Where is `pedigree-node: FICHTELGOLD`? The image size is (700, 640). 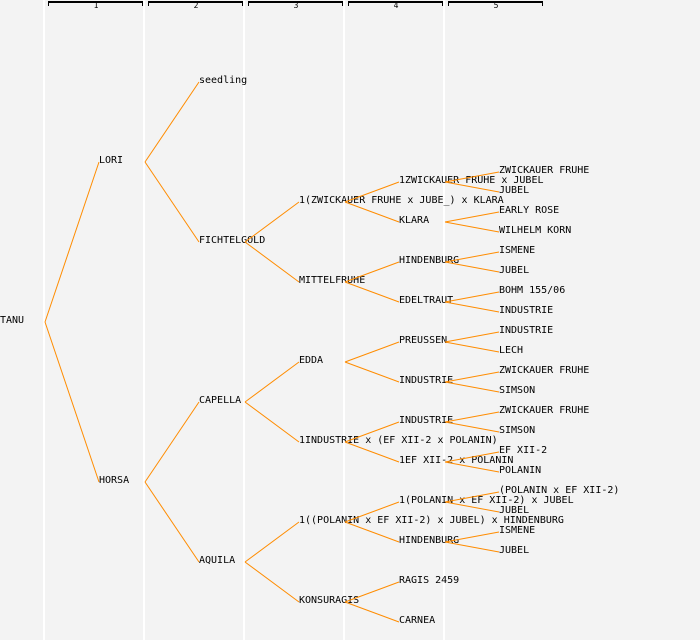 pedigree-node: FICHTELGOLD is located at coordinates (232, 240).